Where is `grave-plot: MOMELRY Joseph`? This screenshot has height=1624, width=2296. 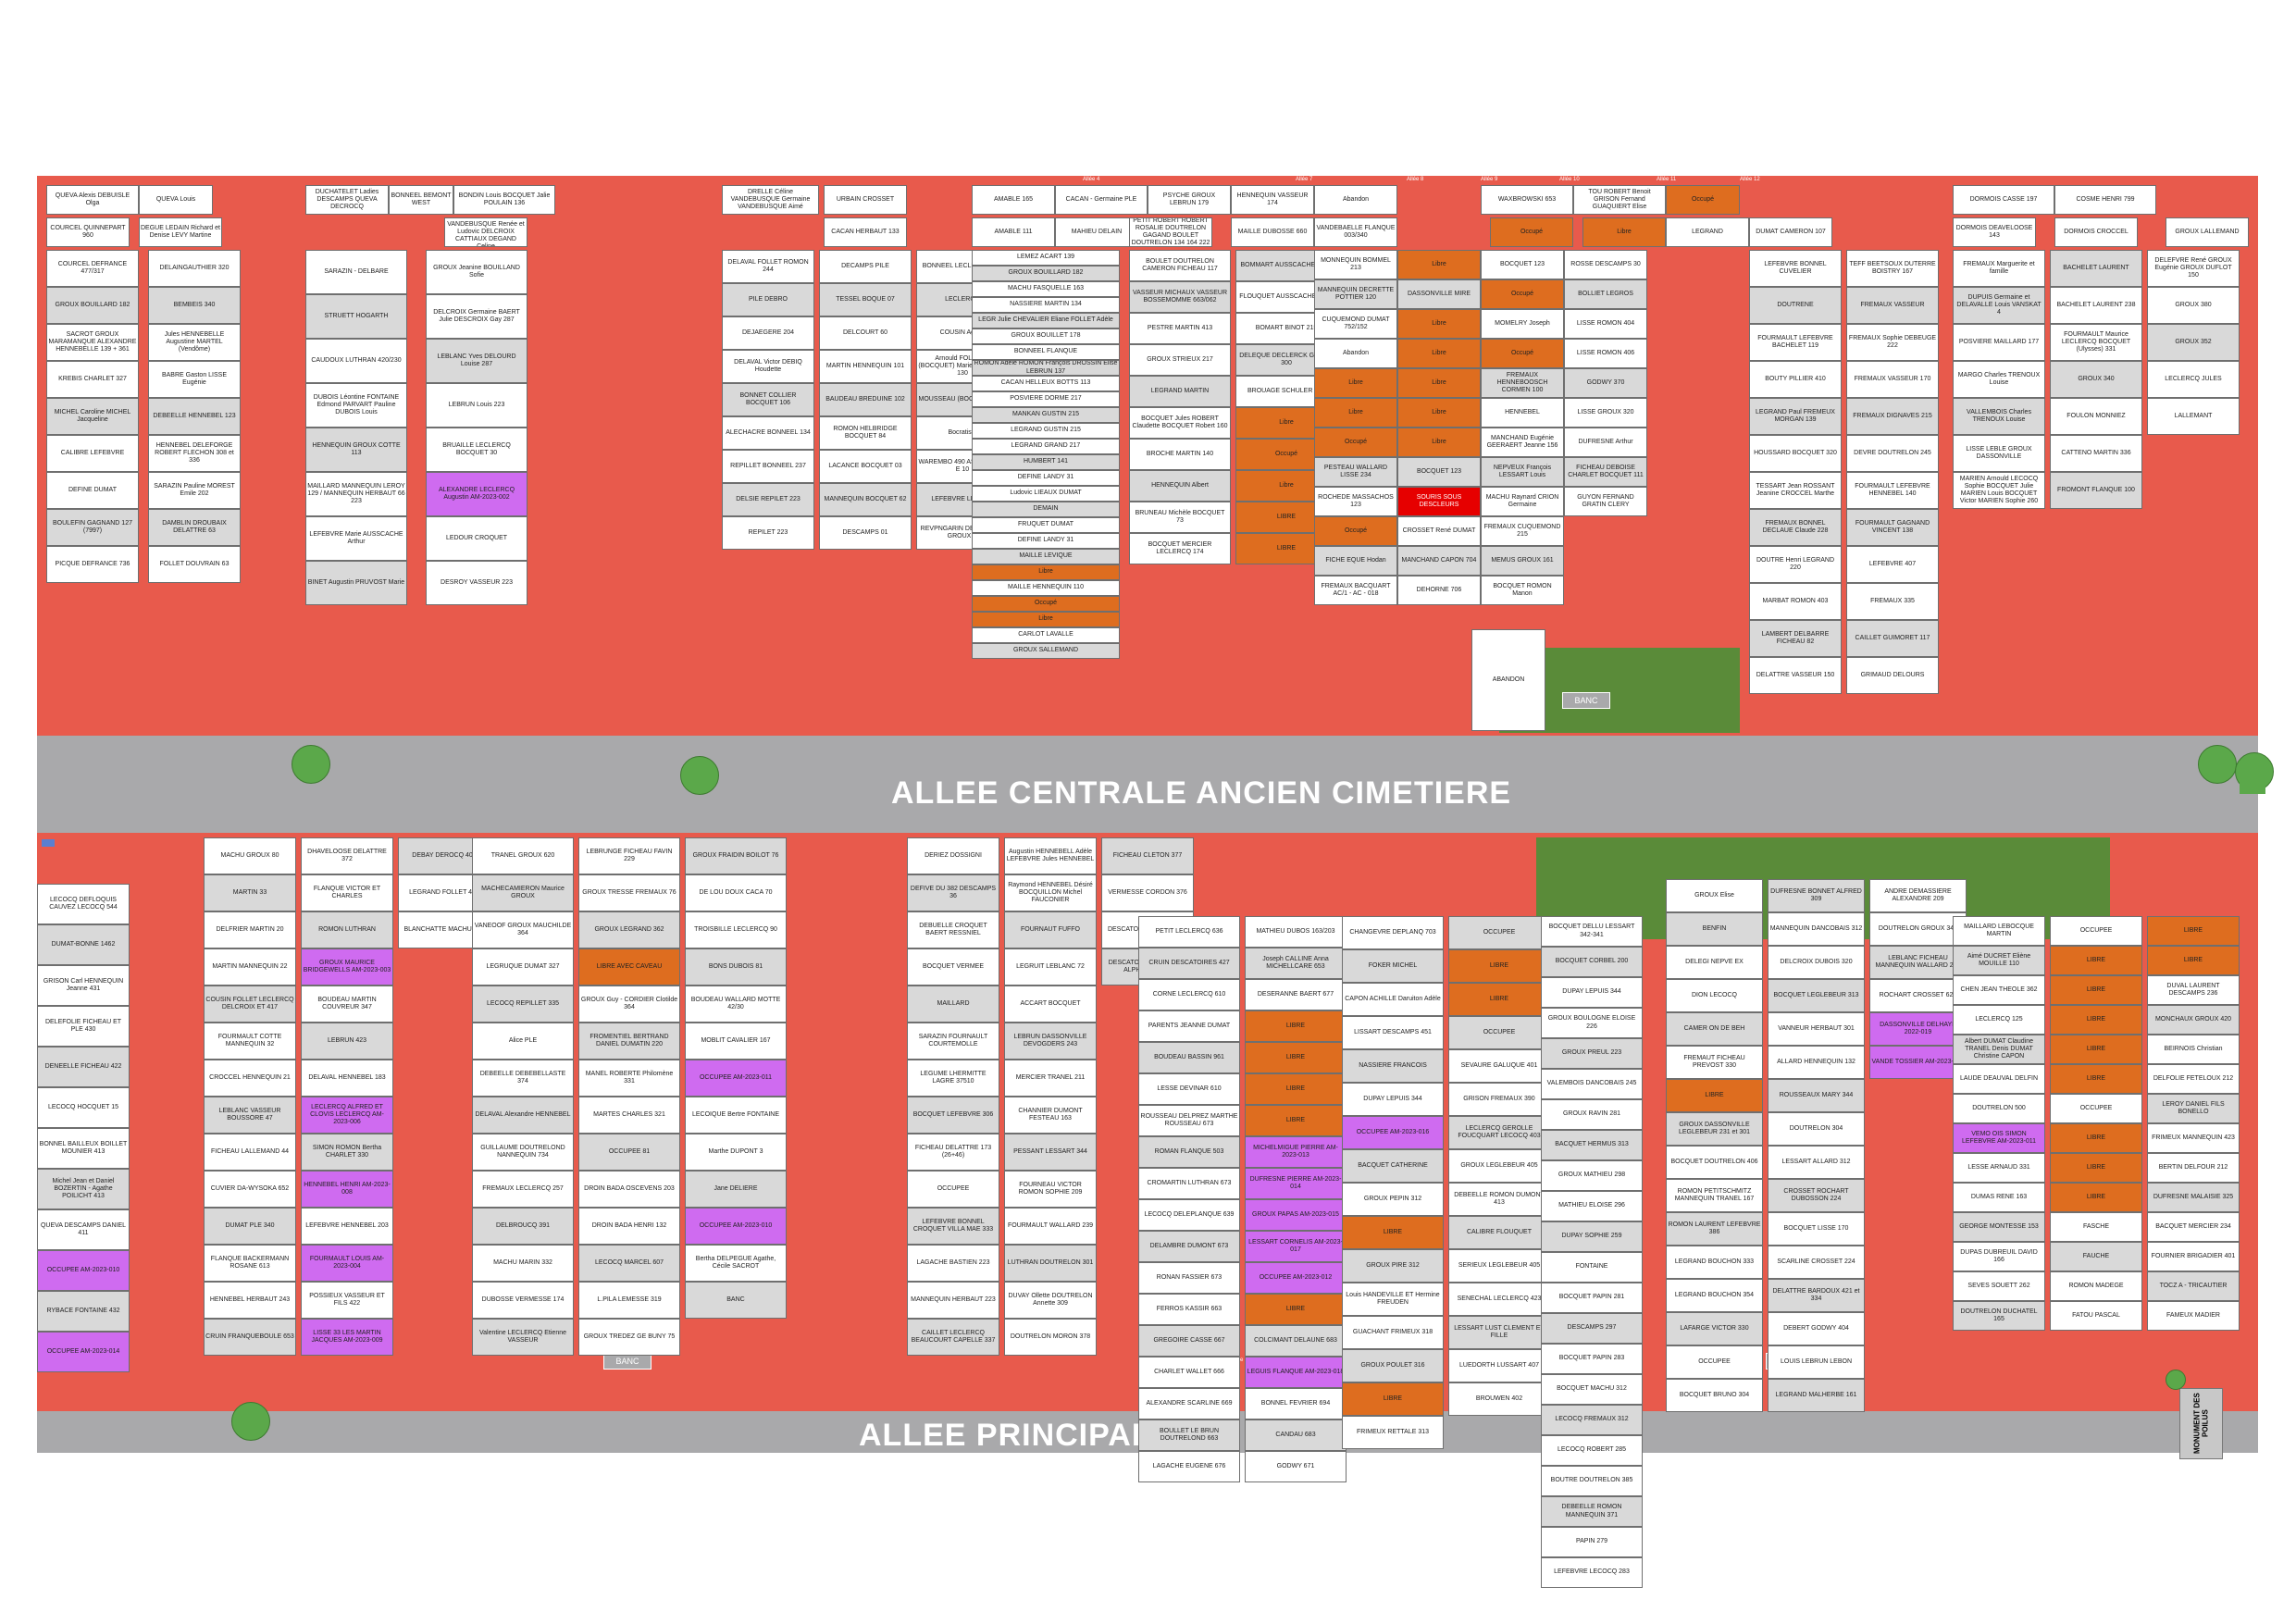
grave-plot: MOMELRY Joseph is located at coordinates (1523, 324).